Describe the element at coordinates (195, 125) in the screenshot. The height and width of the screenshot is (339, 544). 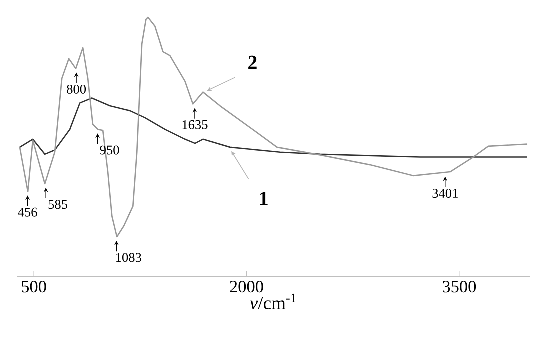
I see `annotation: 1635` at that location.